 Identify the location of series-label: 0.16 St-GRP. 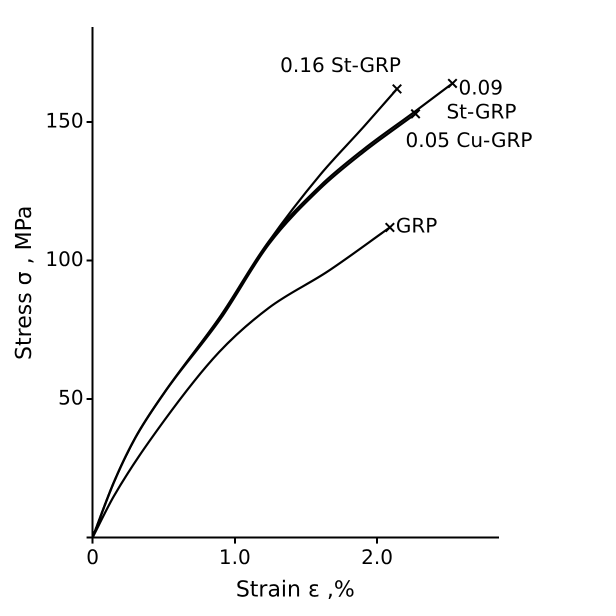
(340, 65).